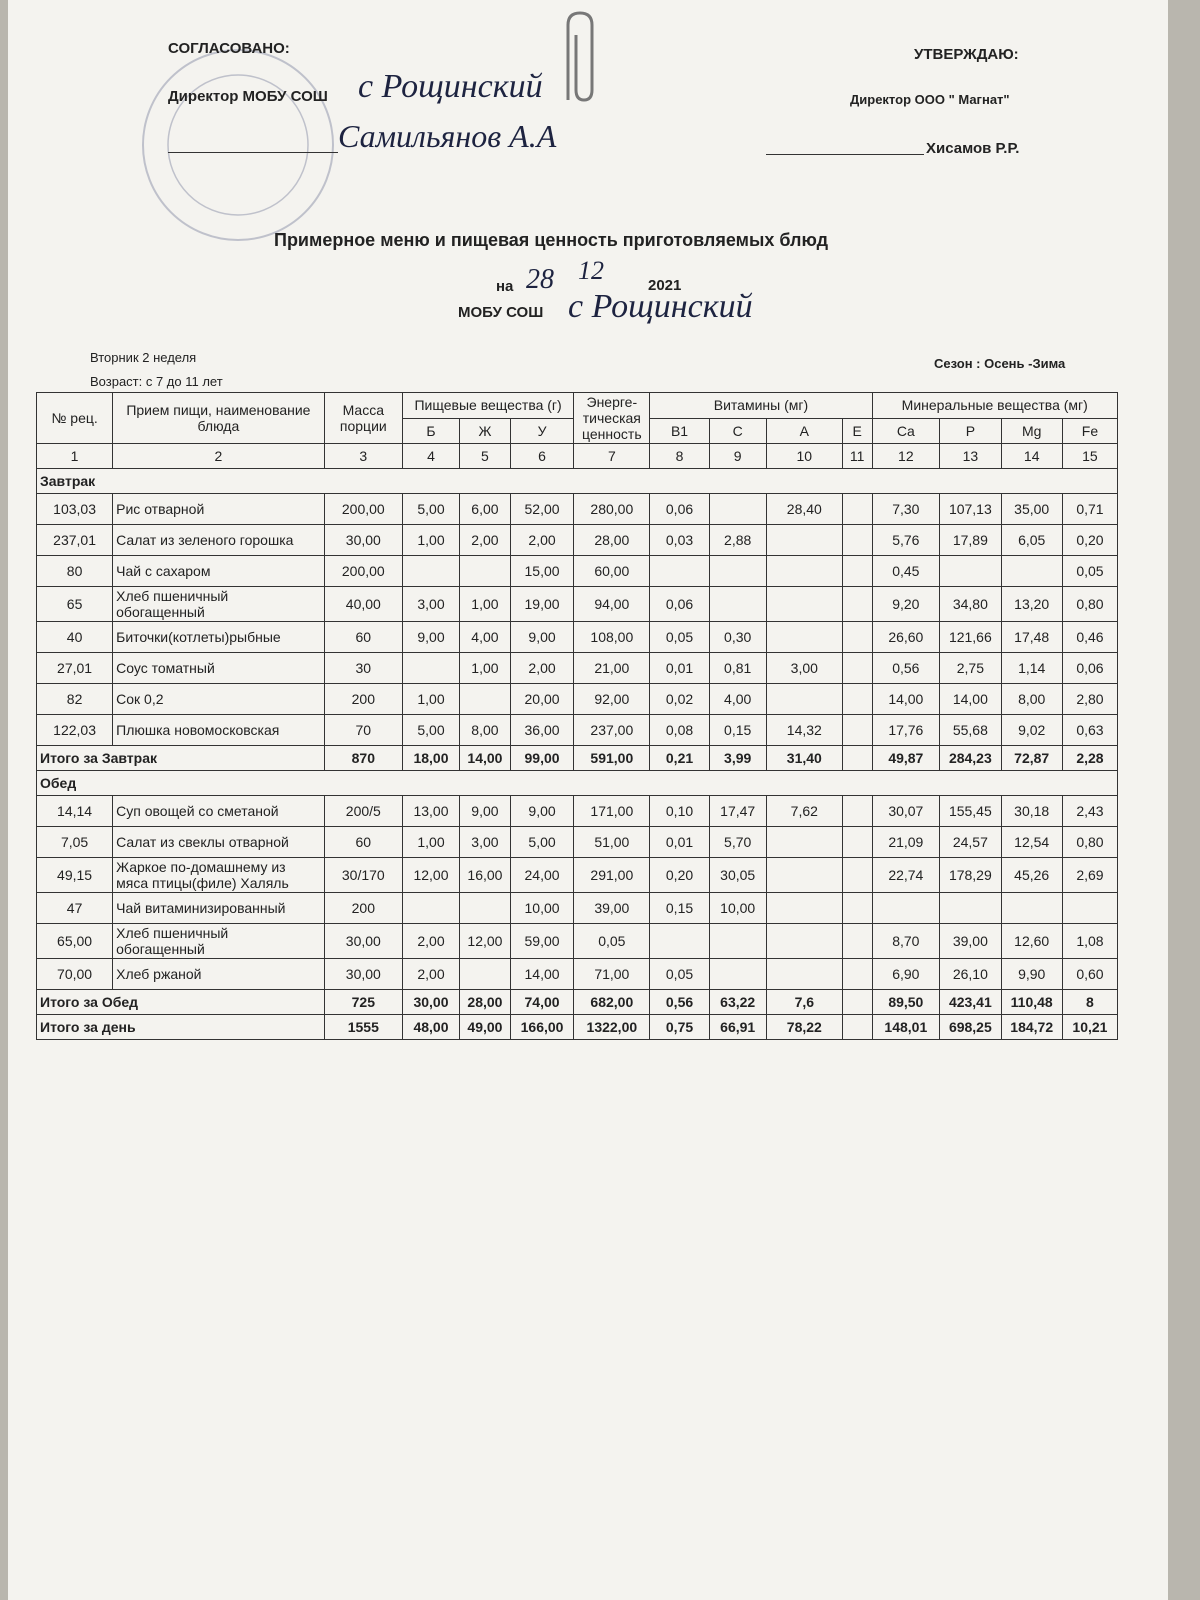 The height and width of the screenshot is (1600, 1200). What do you see at coordinates (804, 509) in the screenshot?
I see `cell: 28,40` at bounding box center [804, 509].